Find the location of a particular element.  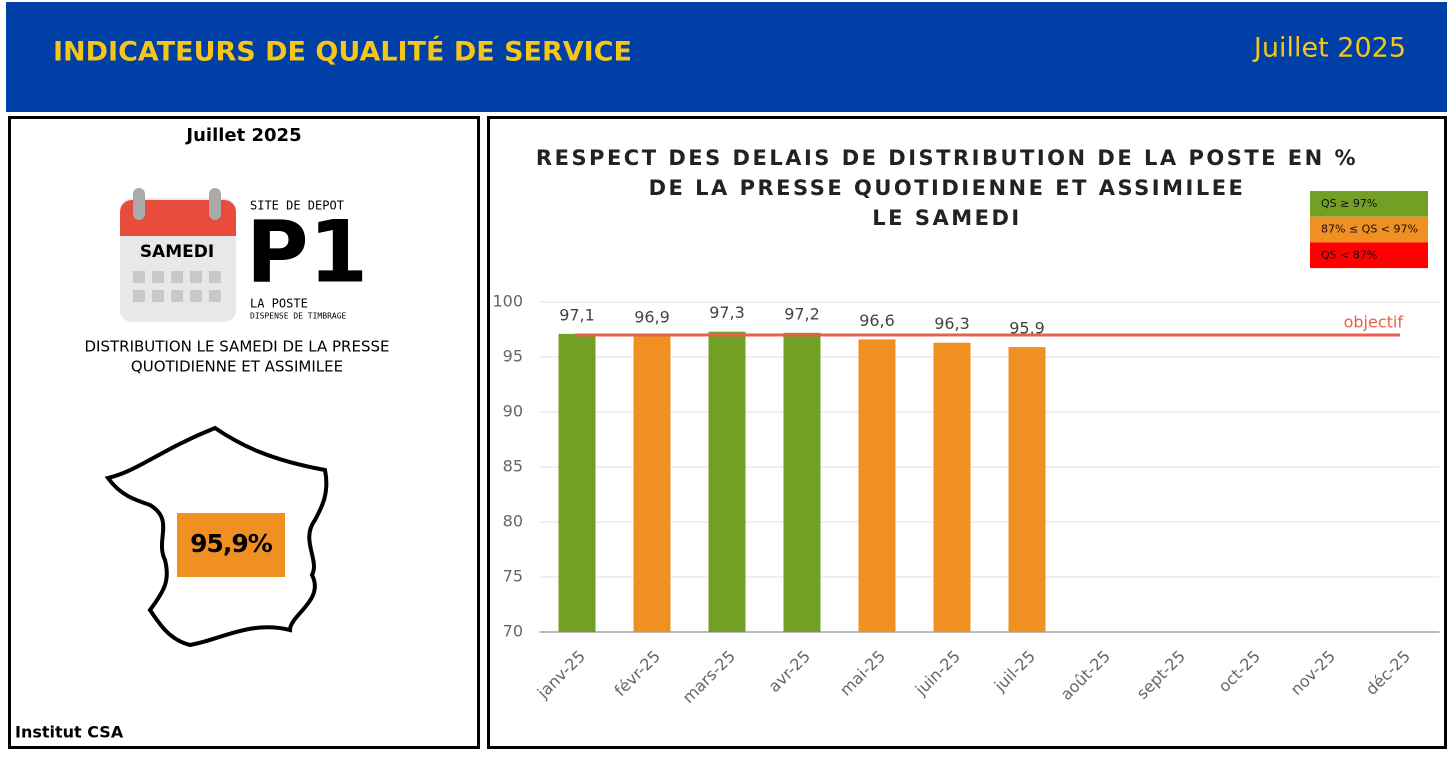

x-tick-label: oct-25 is located at coordinates (1239, 671).